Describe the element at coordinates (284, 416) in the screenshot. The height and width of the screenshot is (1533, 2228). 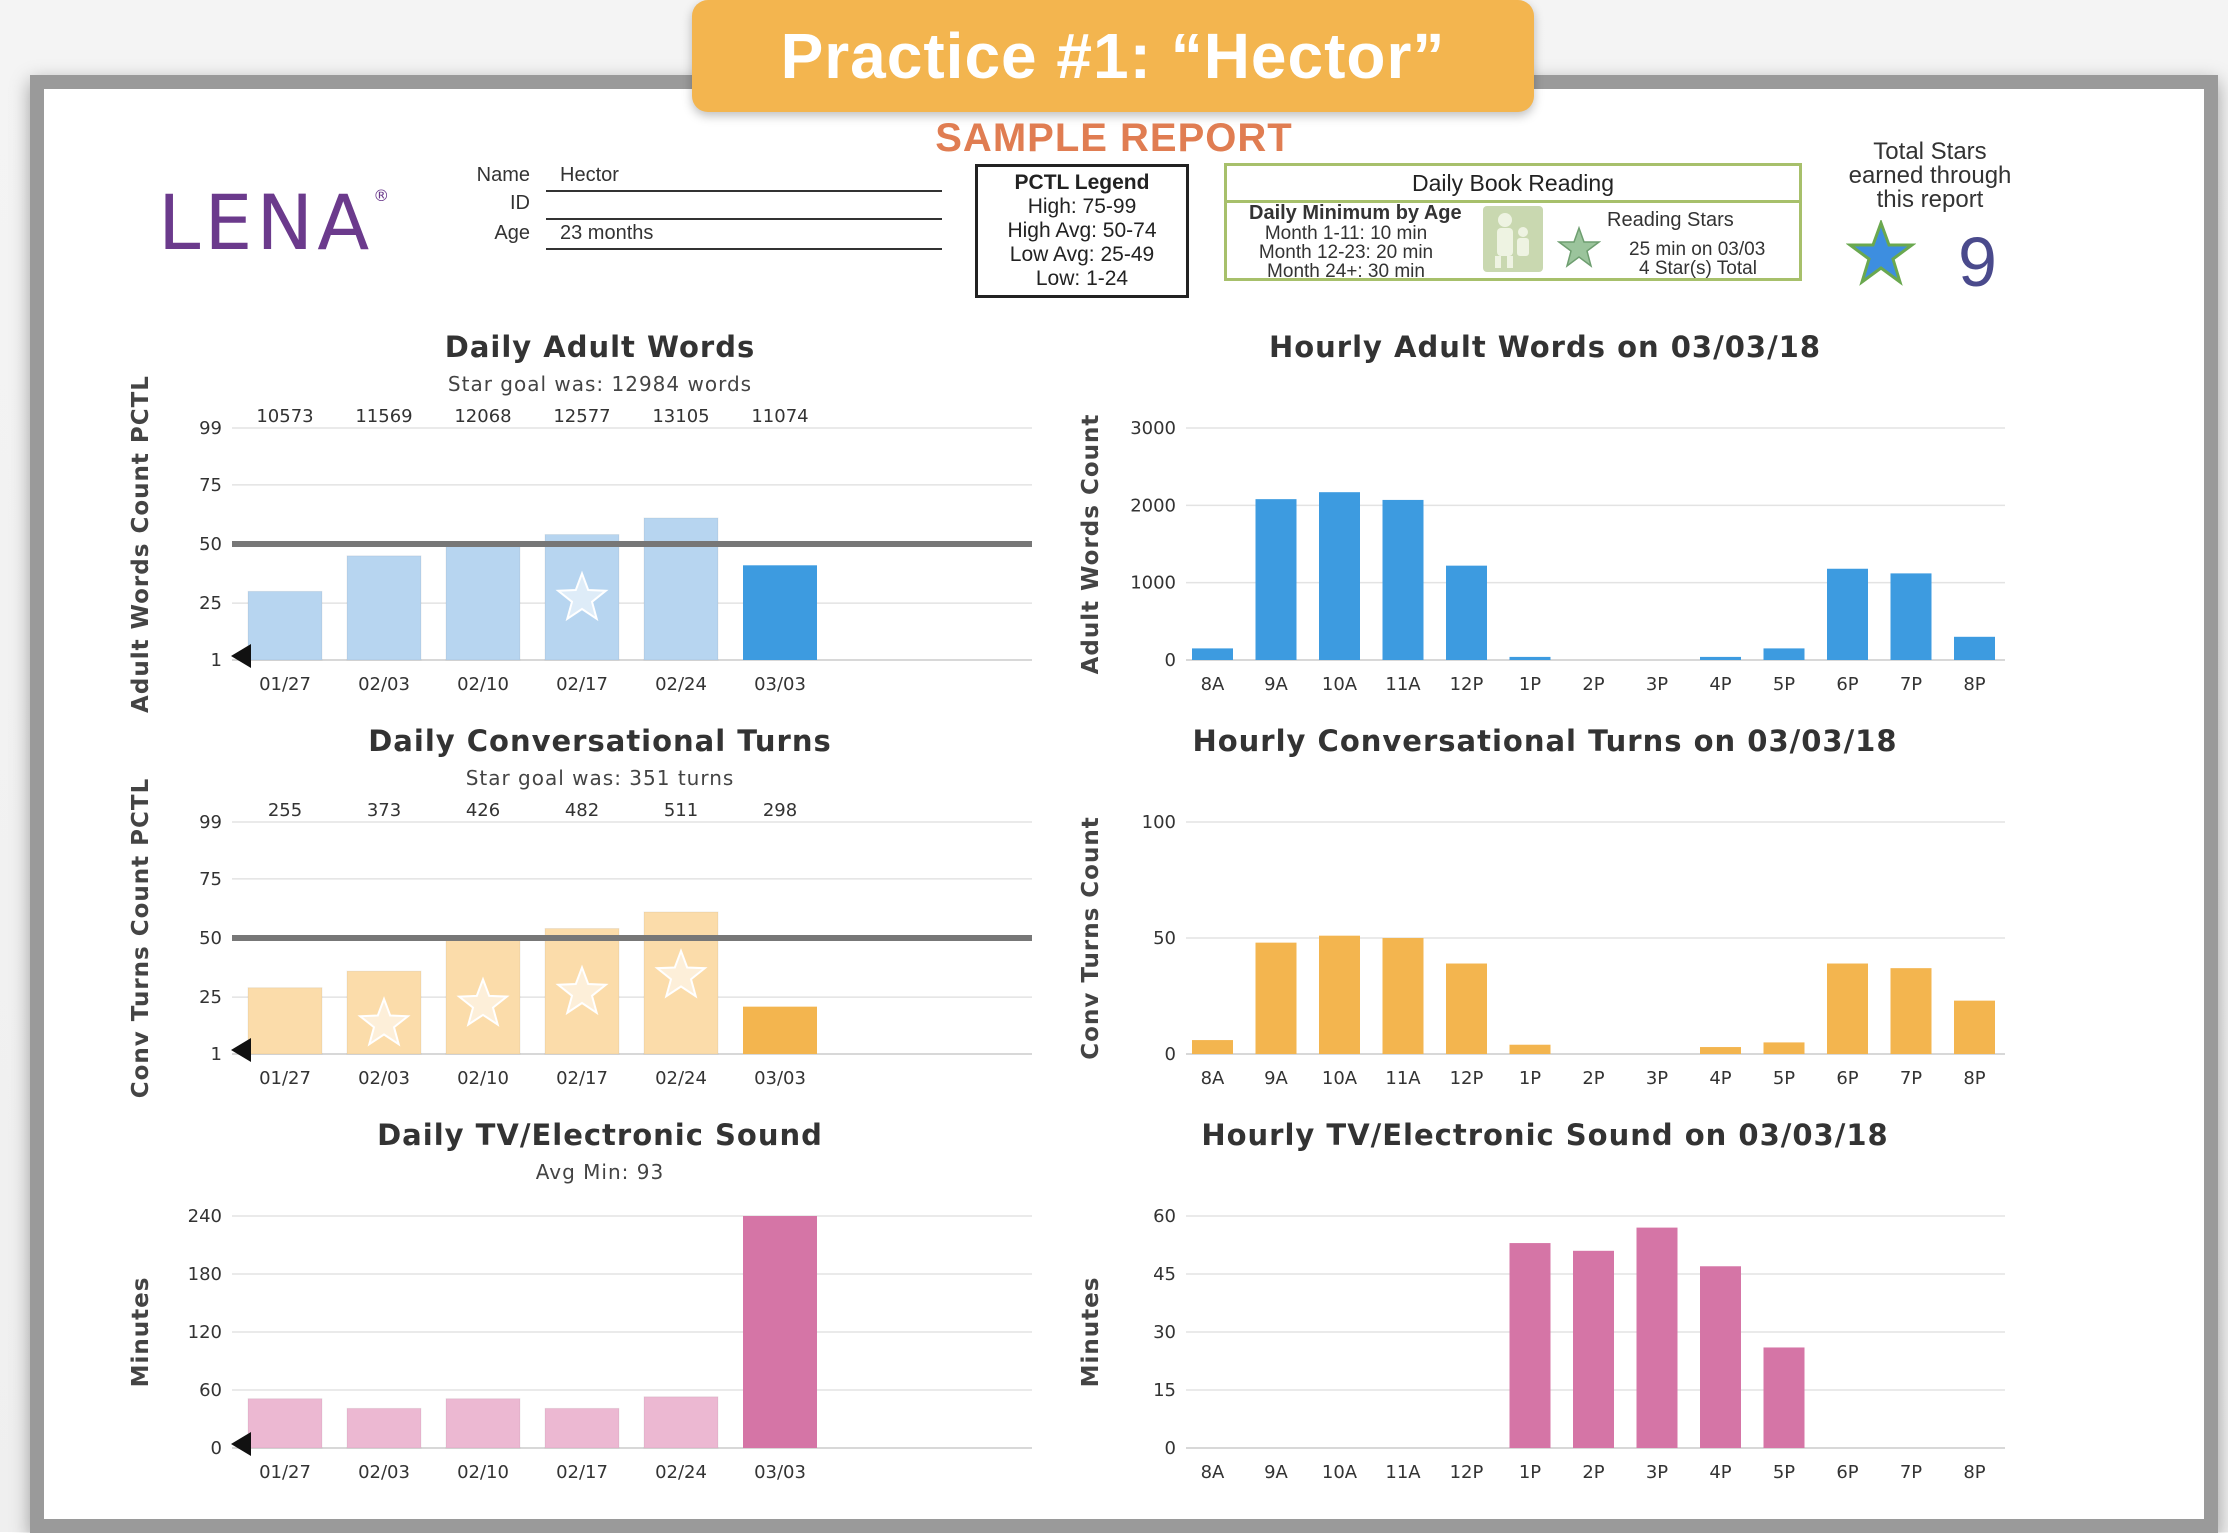
I see `data-label: 10573` at that location.